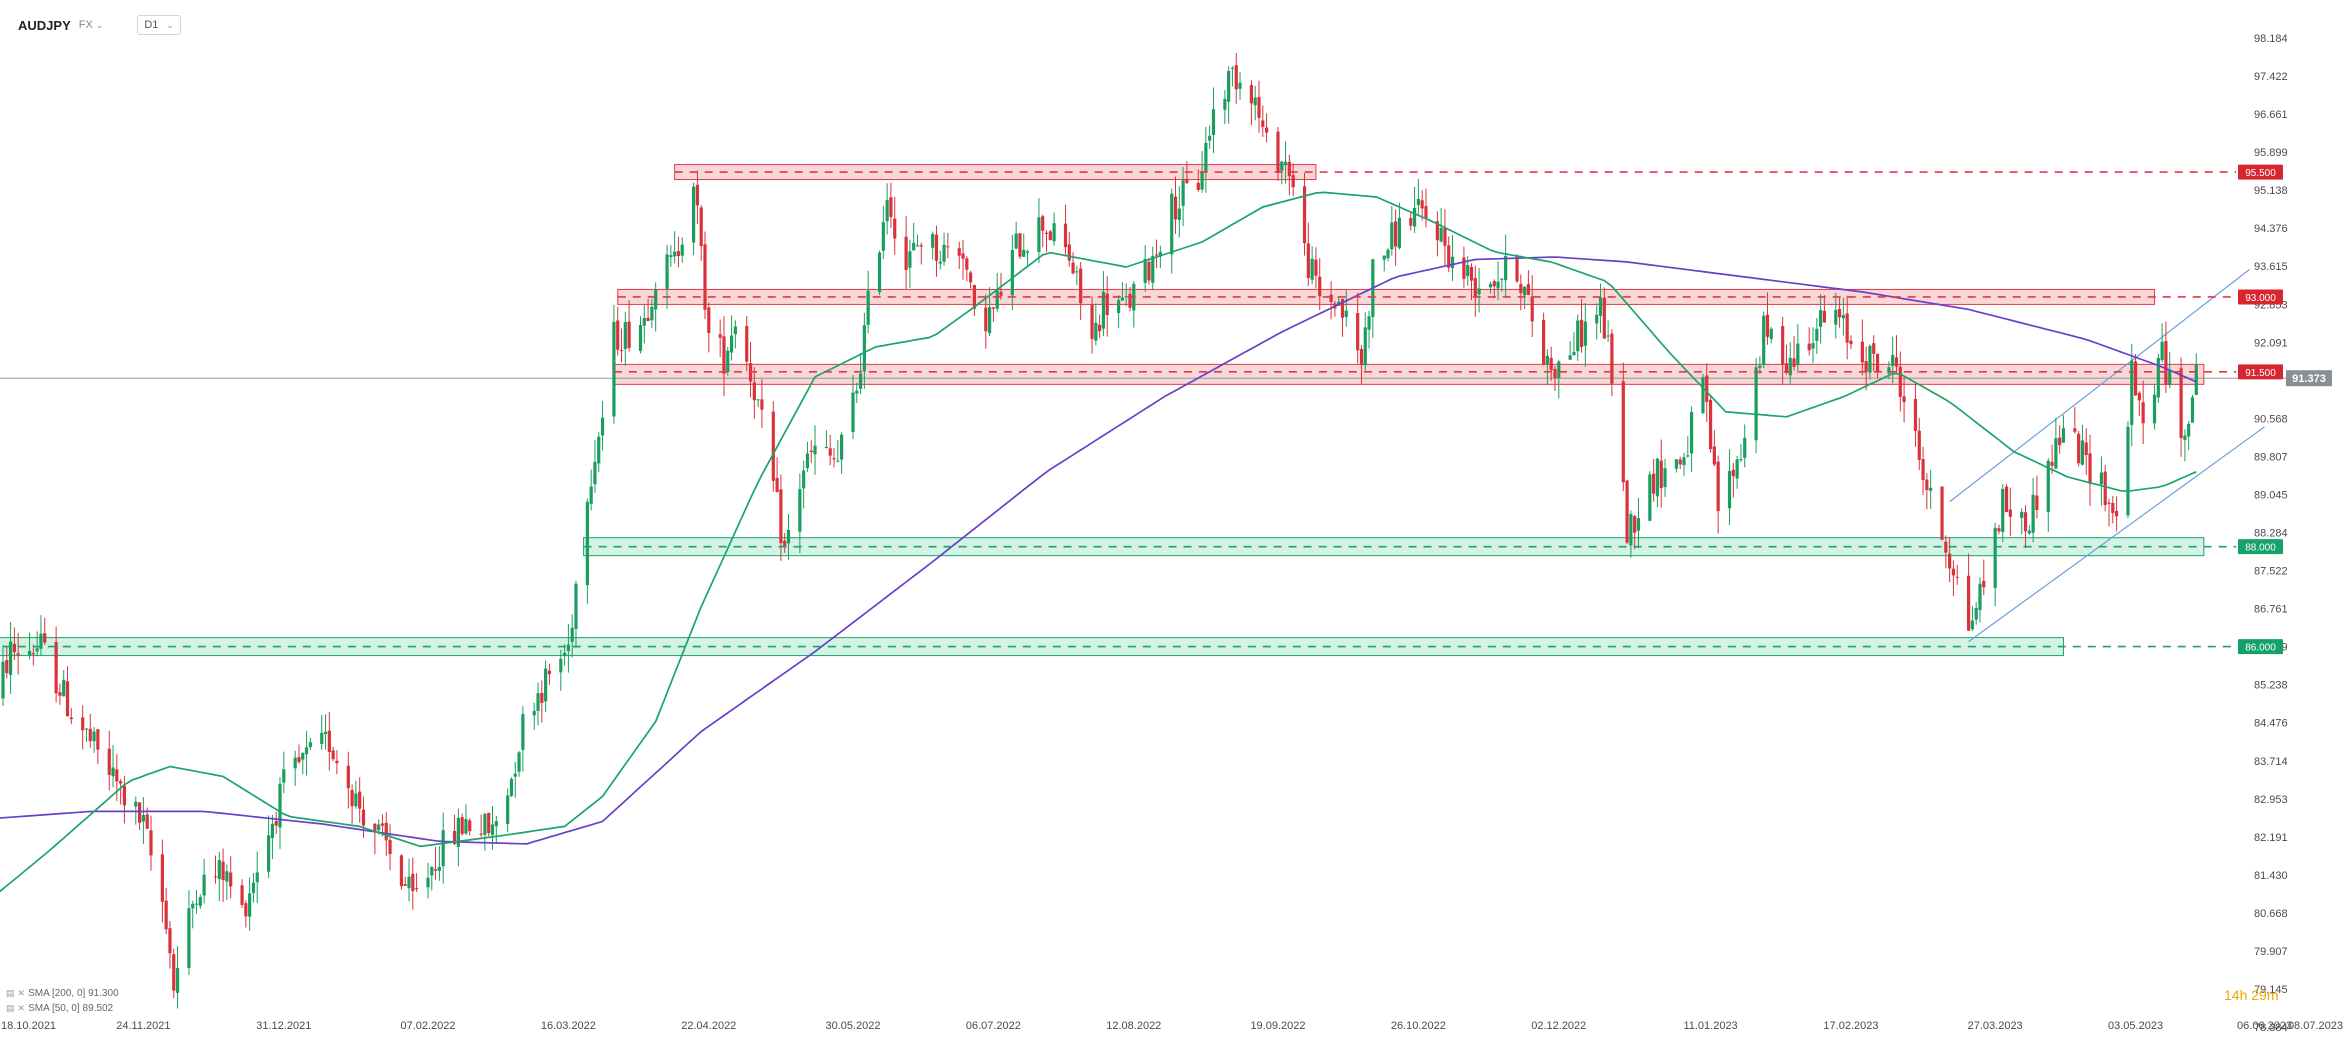 This screenshot has width=2346, height=1039. What do you see at coordinates (28, 1026) in the screenshot?
I see `date-tick-label: 18.10.2021` at bounding box center [28, 1026].